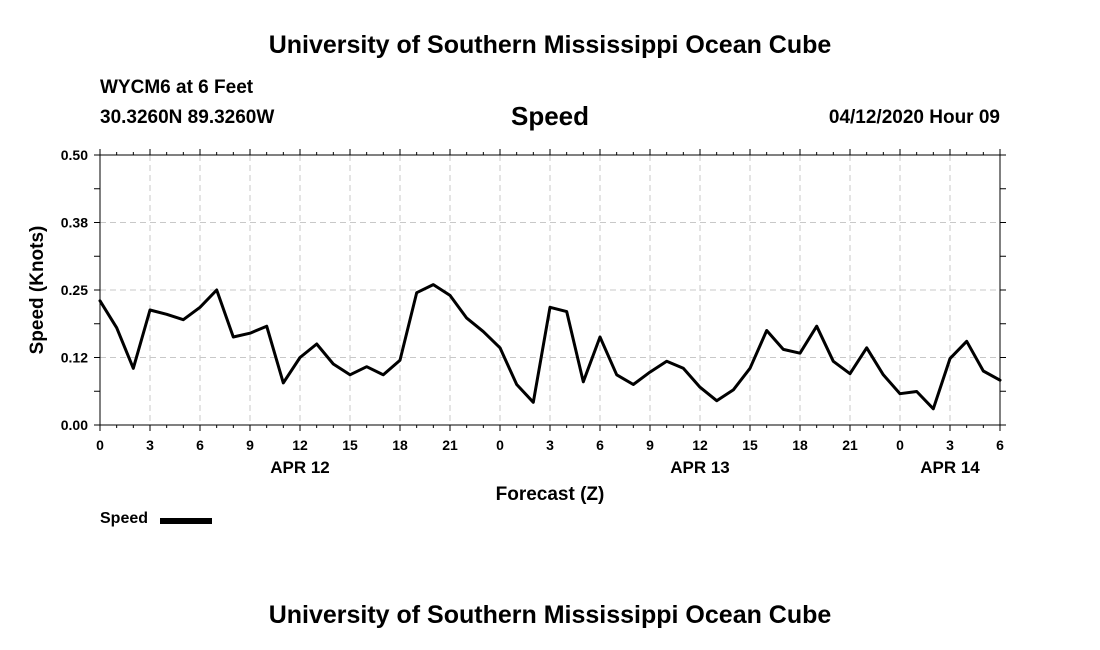 This screenshot has height=650, width=1100. I want to click on y-tick-label: 0.12, so click(74, 358).